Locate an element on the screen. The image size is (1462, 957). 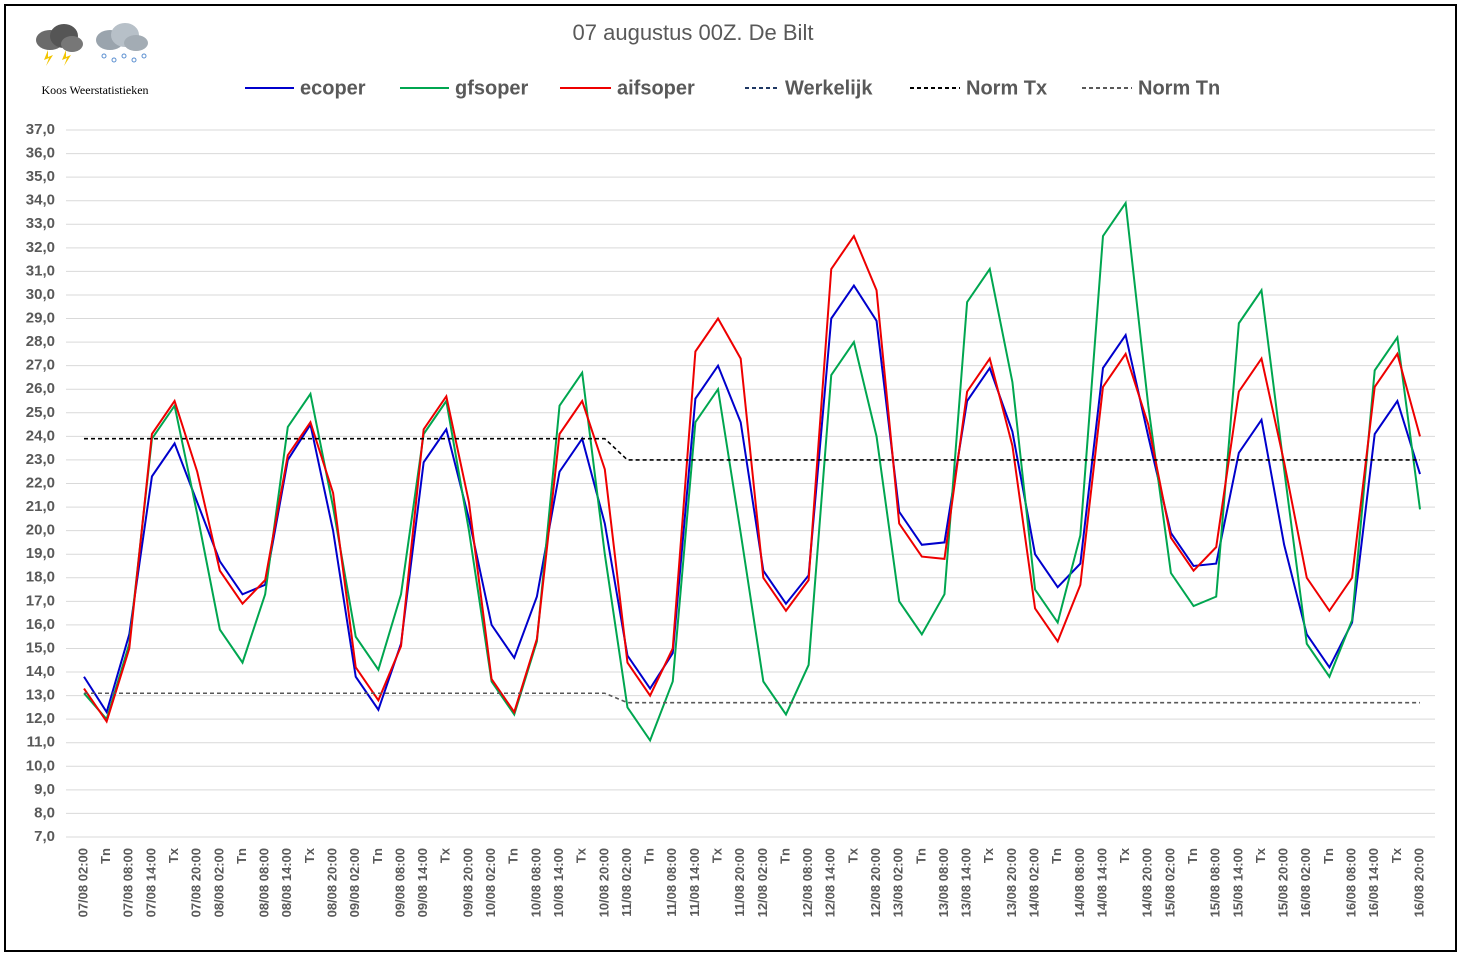
y-tick-label: 19,0 is located at coordinates (40, 553).